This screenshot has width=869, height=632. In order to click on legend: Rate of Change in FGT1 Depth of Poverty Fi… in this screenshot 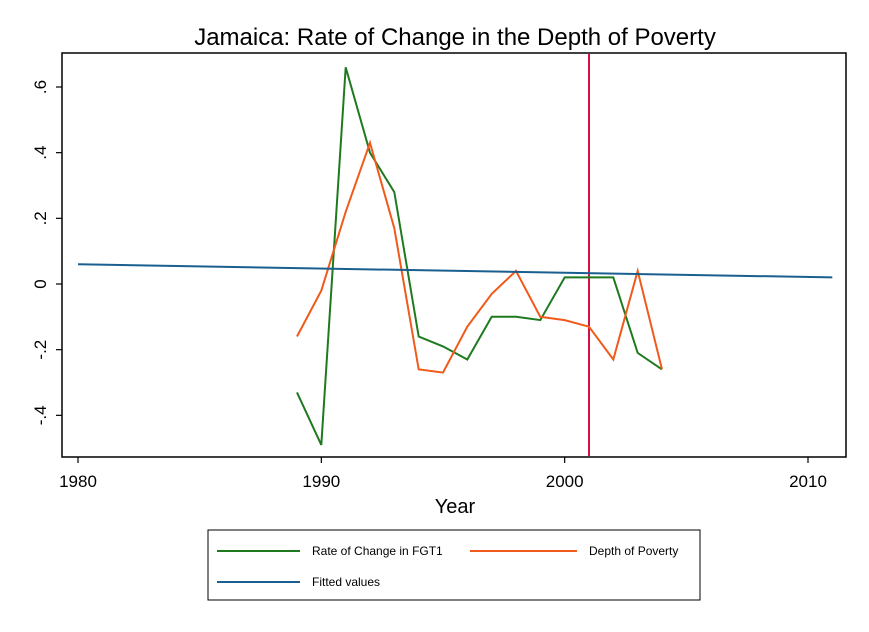, I will do `click(454, 565)`.